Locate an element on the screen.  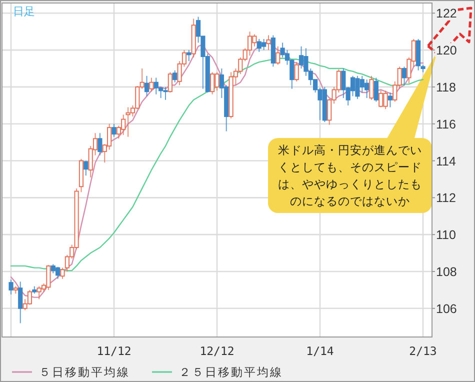
x-tick-label: 2/13 is located at coordinates (423, 351).